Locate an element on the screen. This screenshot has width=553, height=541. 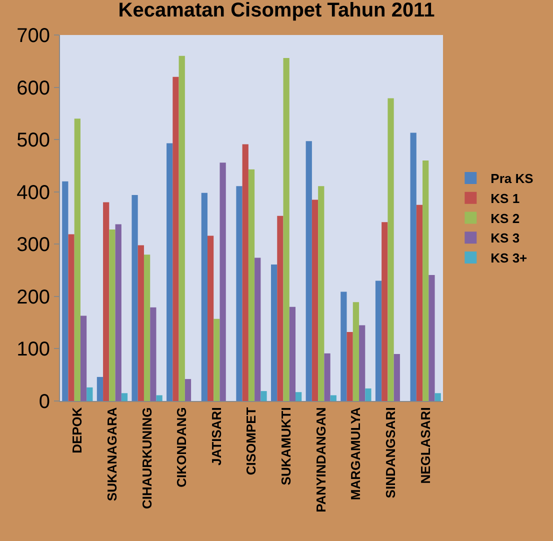
x-tick-label: CIHAURKUNING is located at coordinates (146, 458).